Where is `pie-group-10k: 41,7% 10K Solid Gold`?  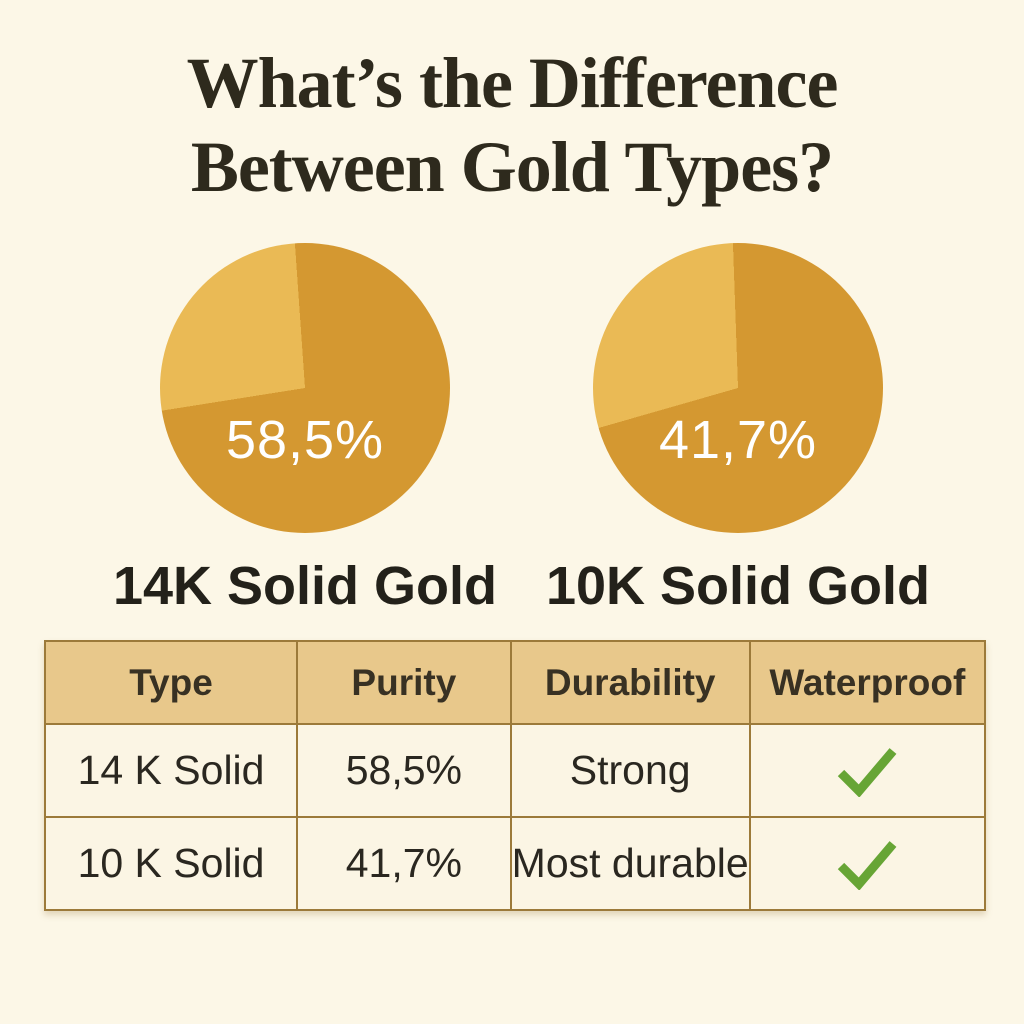
pie-group-10k: 41,7% 10K Solid Gold is located at coordinates (738, 430).